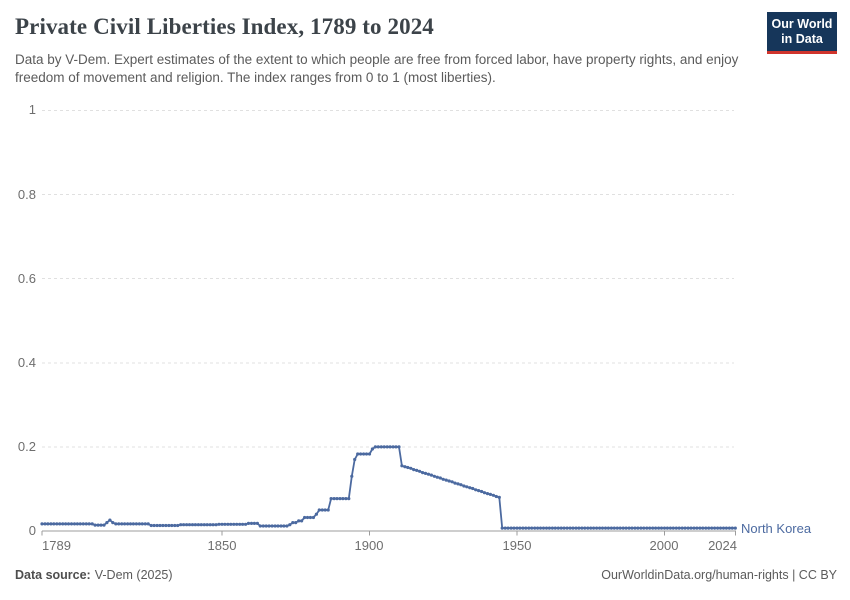 Image resolution: width=850 pixels, height=600 pixels. What do you see at coordinates (802, 33) in the screenshot?
I see `owid-logo: Our World in Data` at bounding box center [802, 33].